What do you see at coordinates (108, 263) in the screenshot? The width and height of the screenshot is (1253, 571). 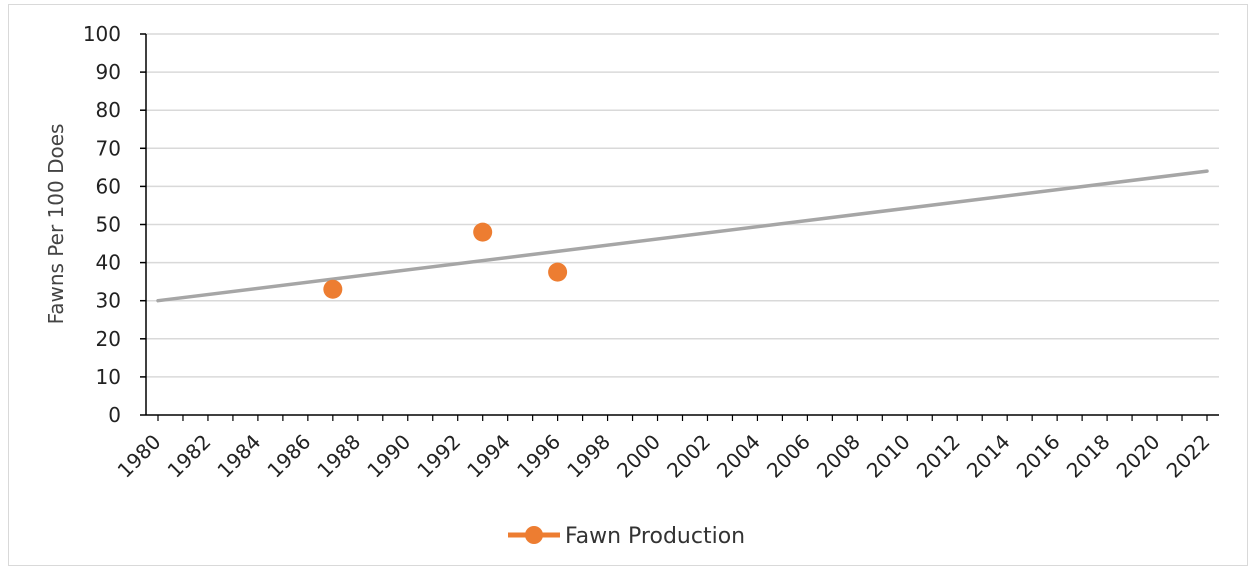 I see `y-tick-label-40: 40` at bounding box center [108, 263].